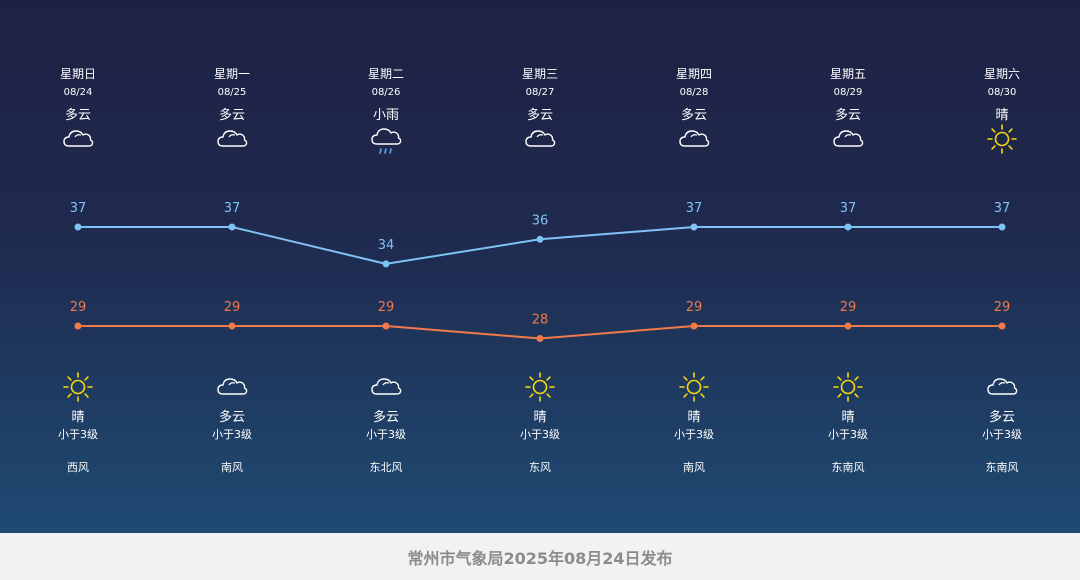 The height and width of the screenshot is (580, 1080). I want to click on wind-direction-label: 东北风, so click(386, 467).